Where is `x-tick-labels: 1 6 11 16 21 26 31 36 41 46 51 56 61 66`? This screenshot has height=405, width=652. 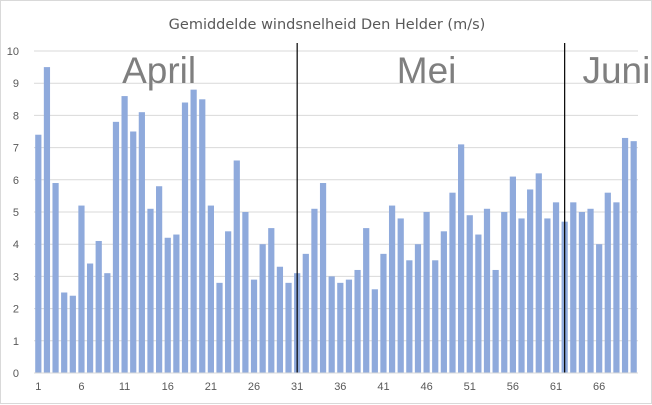
x-tick-labels: 1 6 11 16 21 26 31 36 41 46 51 56 61 66 is located at coordinates (320, 387).